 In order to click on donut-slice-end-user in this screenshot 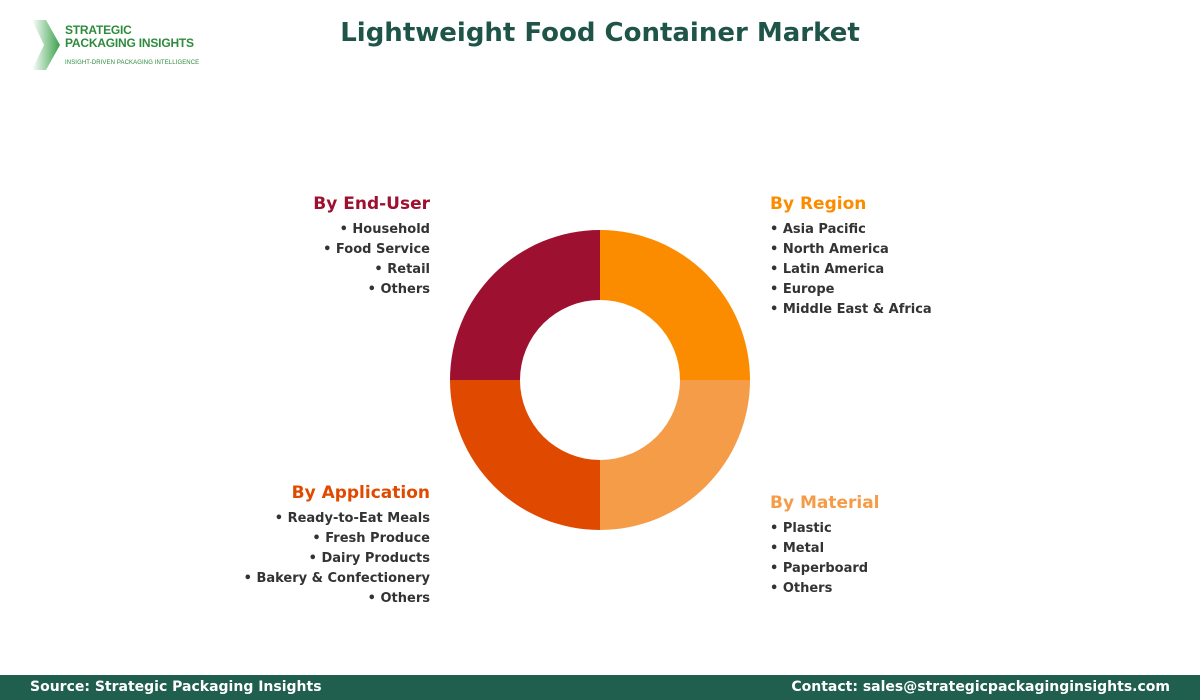, I will do `click(525, 305)`.